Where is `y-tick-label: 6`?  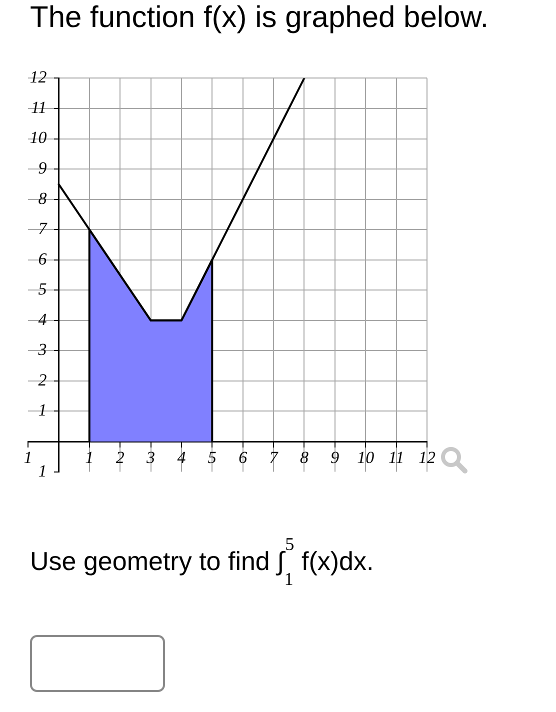
y-tick-label: 6 is located at coordinates (43, 258).